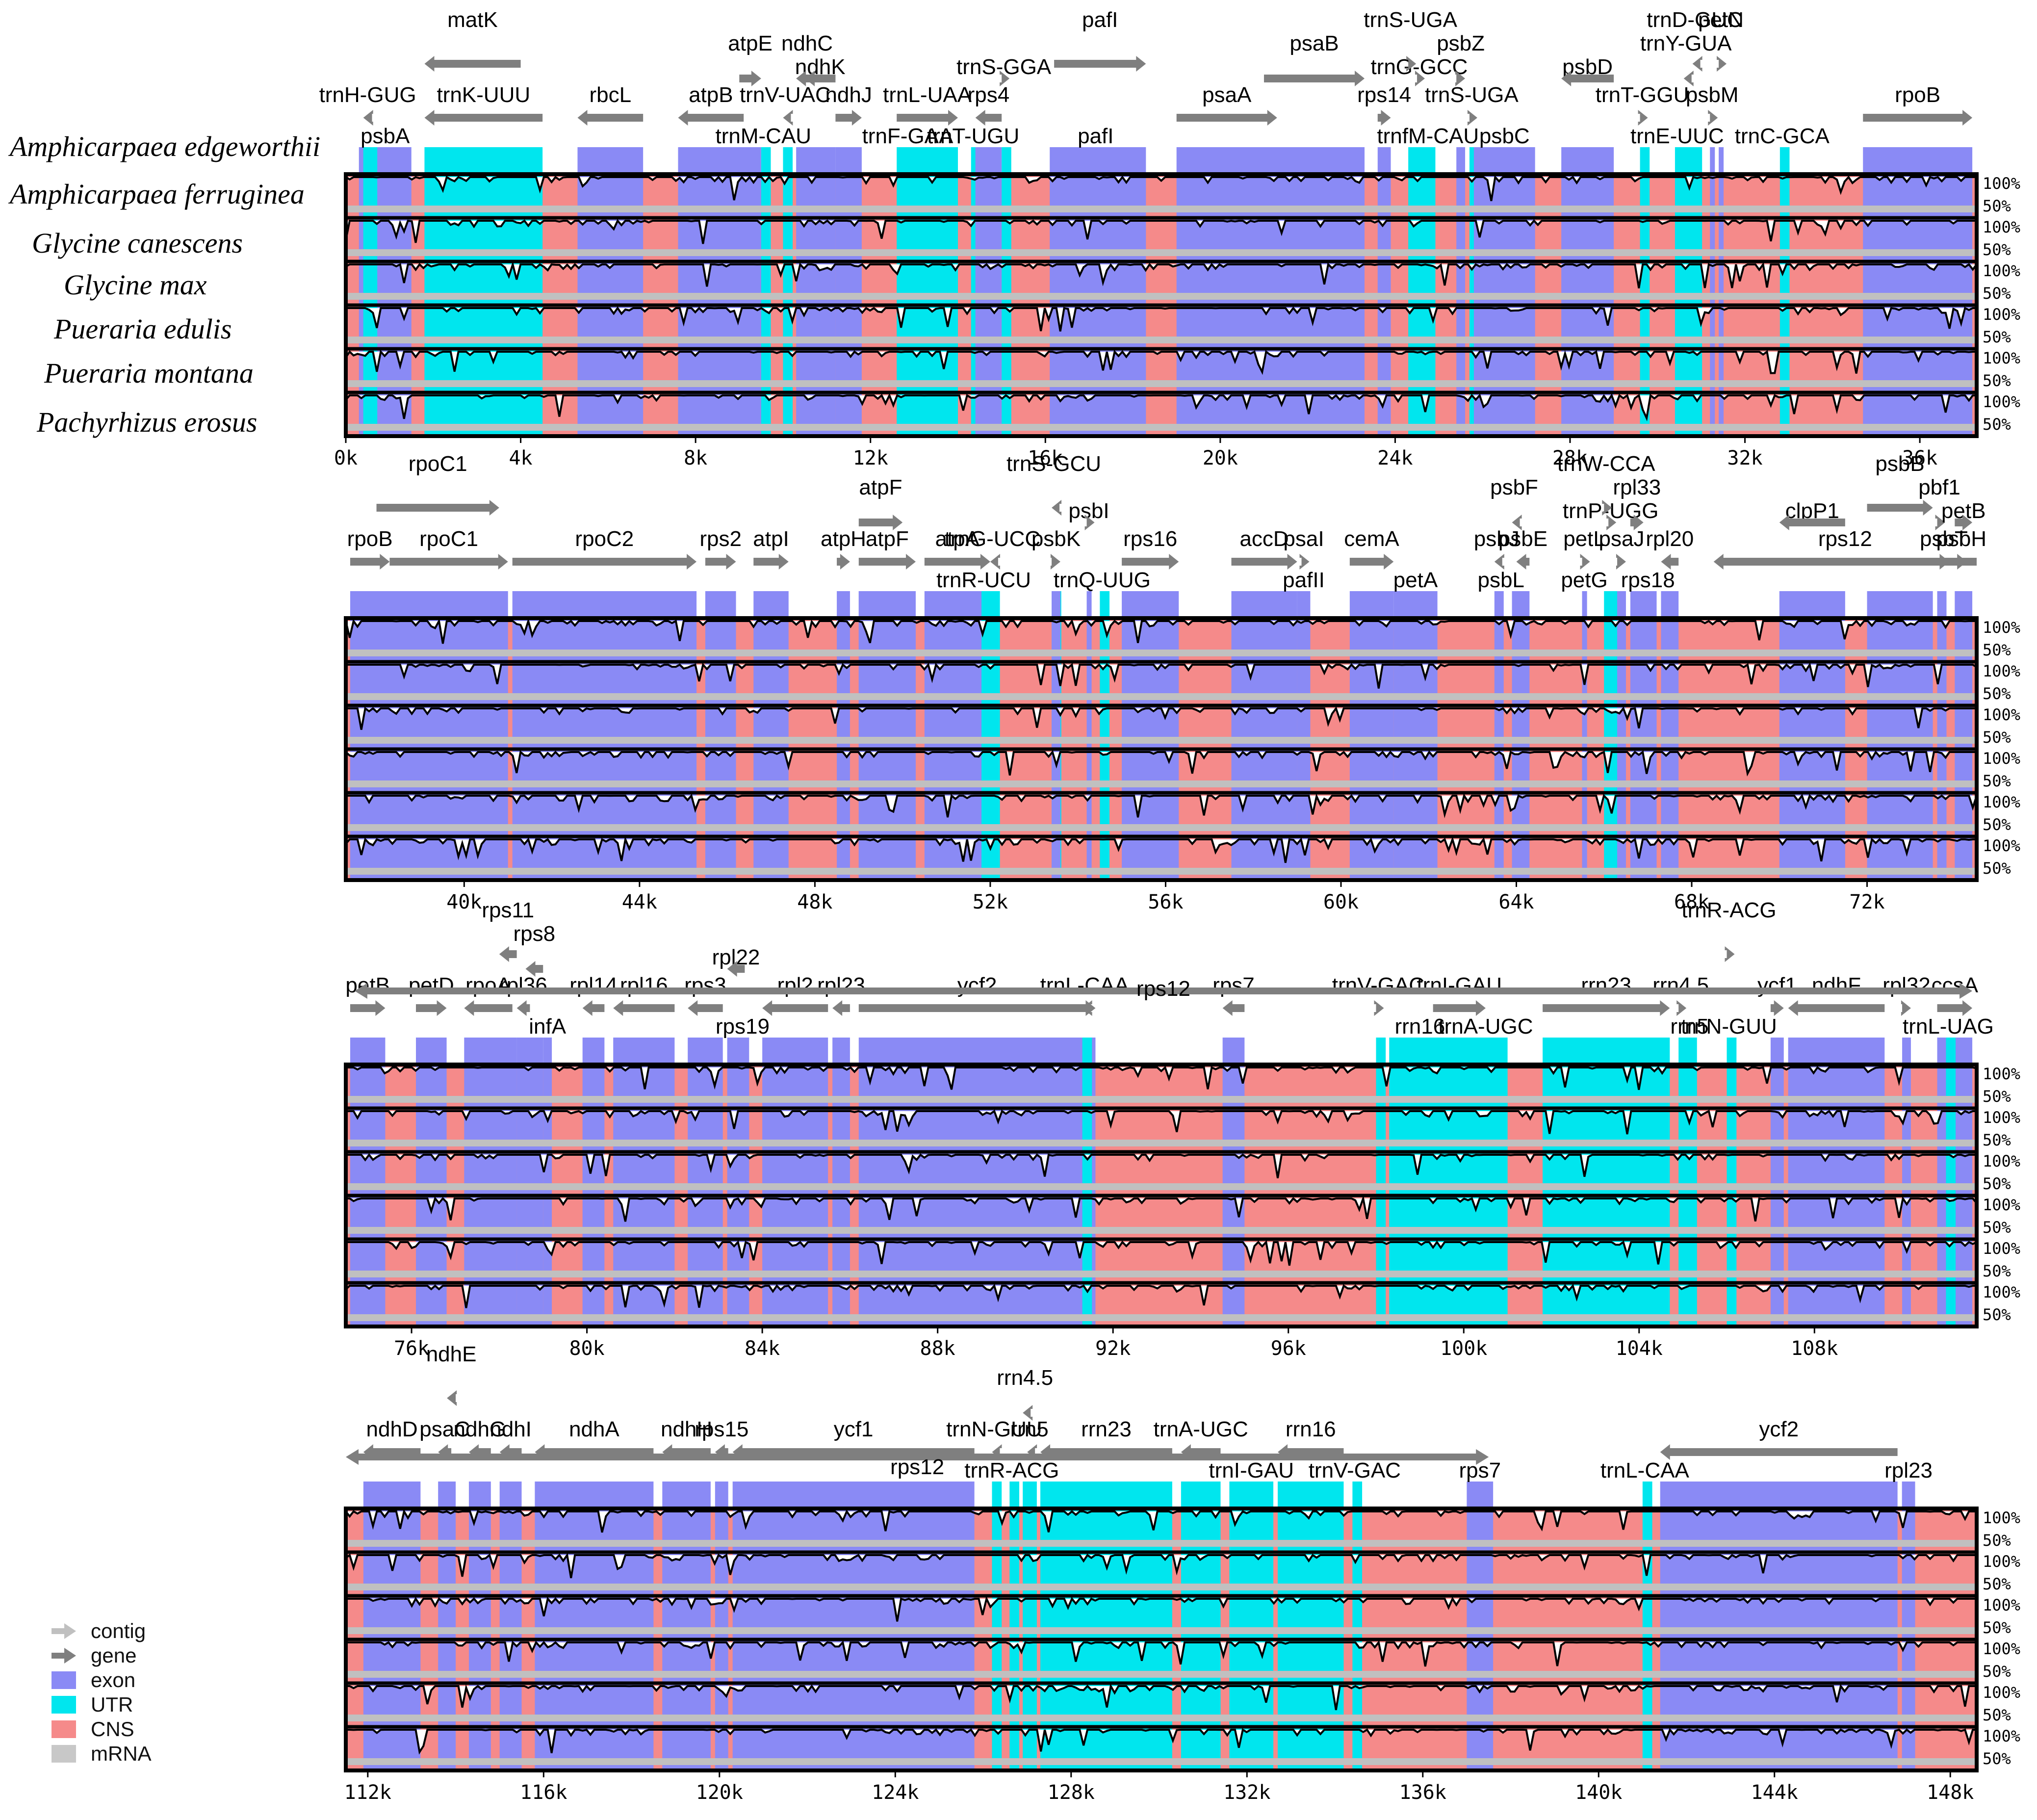 This screenshot has width=2037, height=1820. What do you see at coordinates (121, 1753) in the screenshot?
I see `legend-label: mRNA` at bounding box center [121, 1753].